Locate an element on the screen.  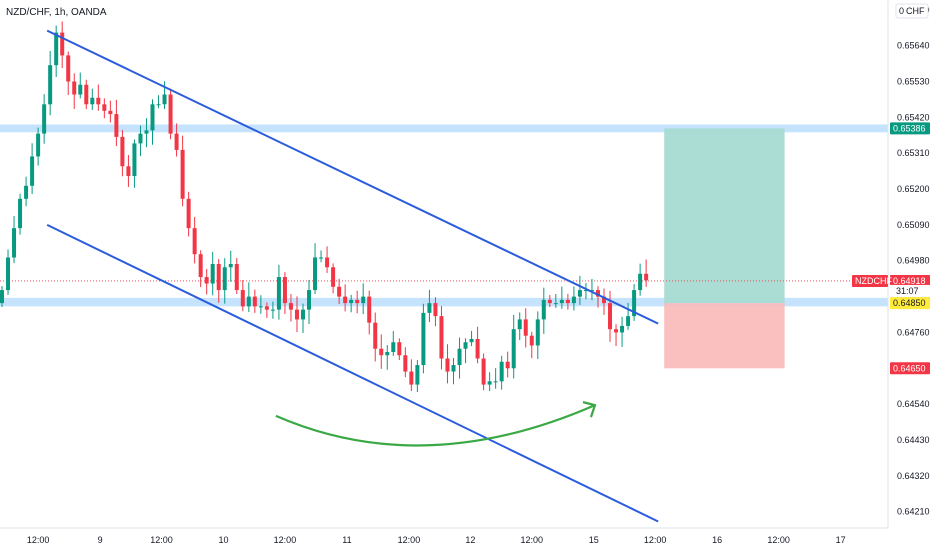
support-zone is located at coordinates (444, 302).